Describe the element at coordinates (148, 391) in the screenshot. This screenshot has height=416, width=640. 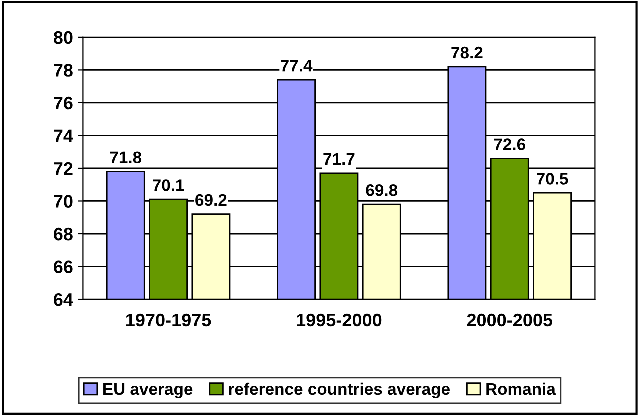
I see `legend-label: EU average` at that location.